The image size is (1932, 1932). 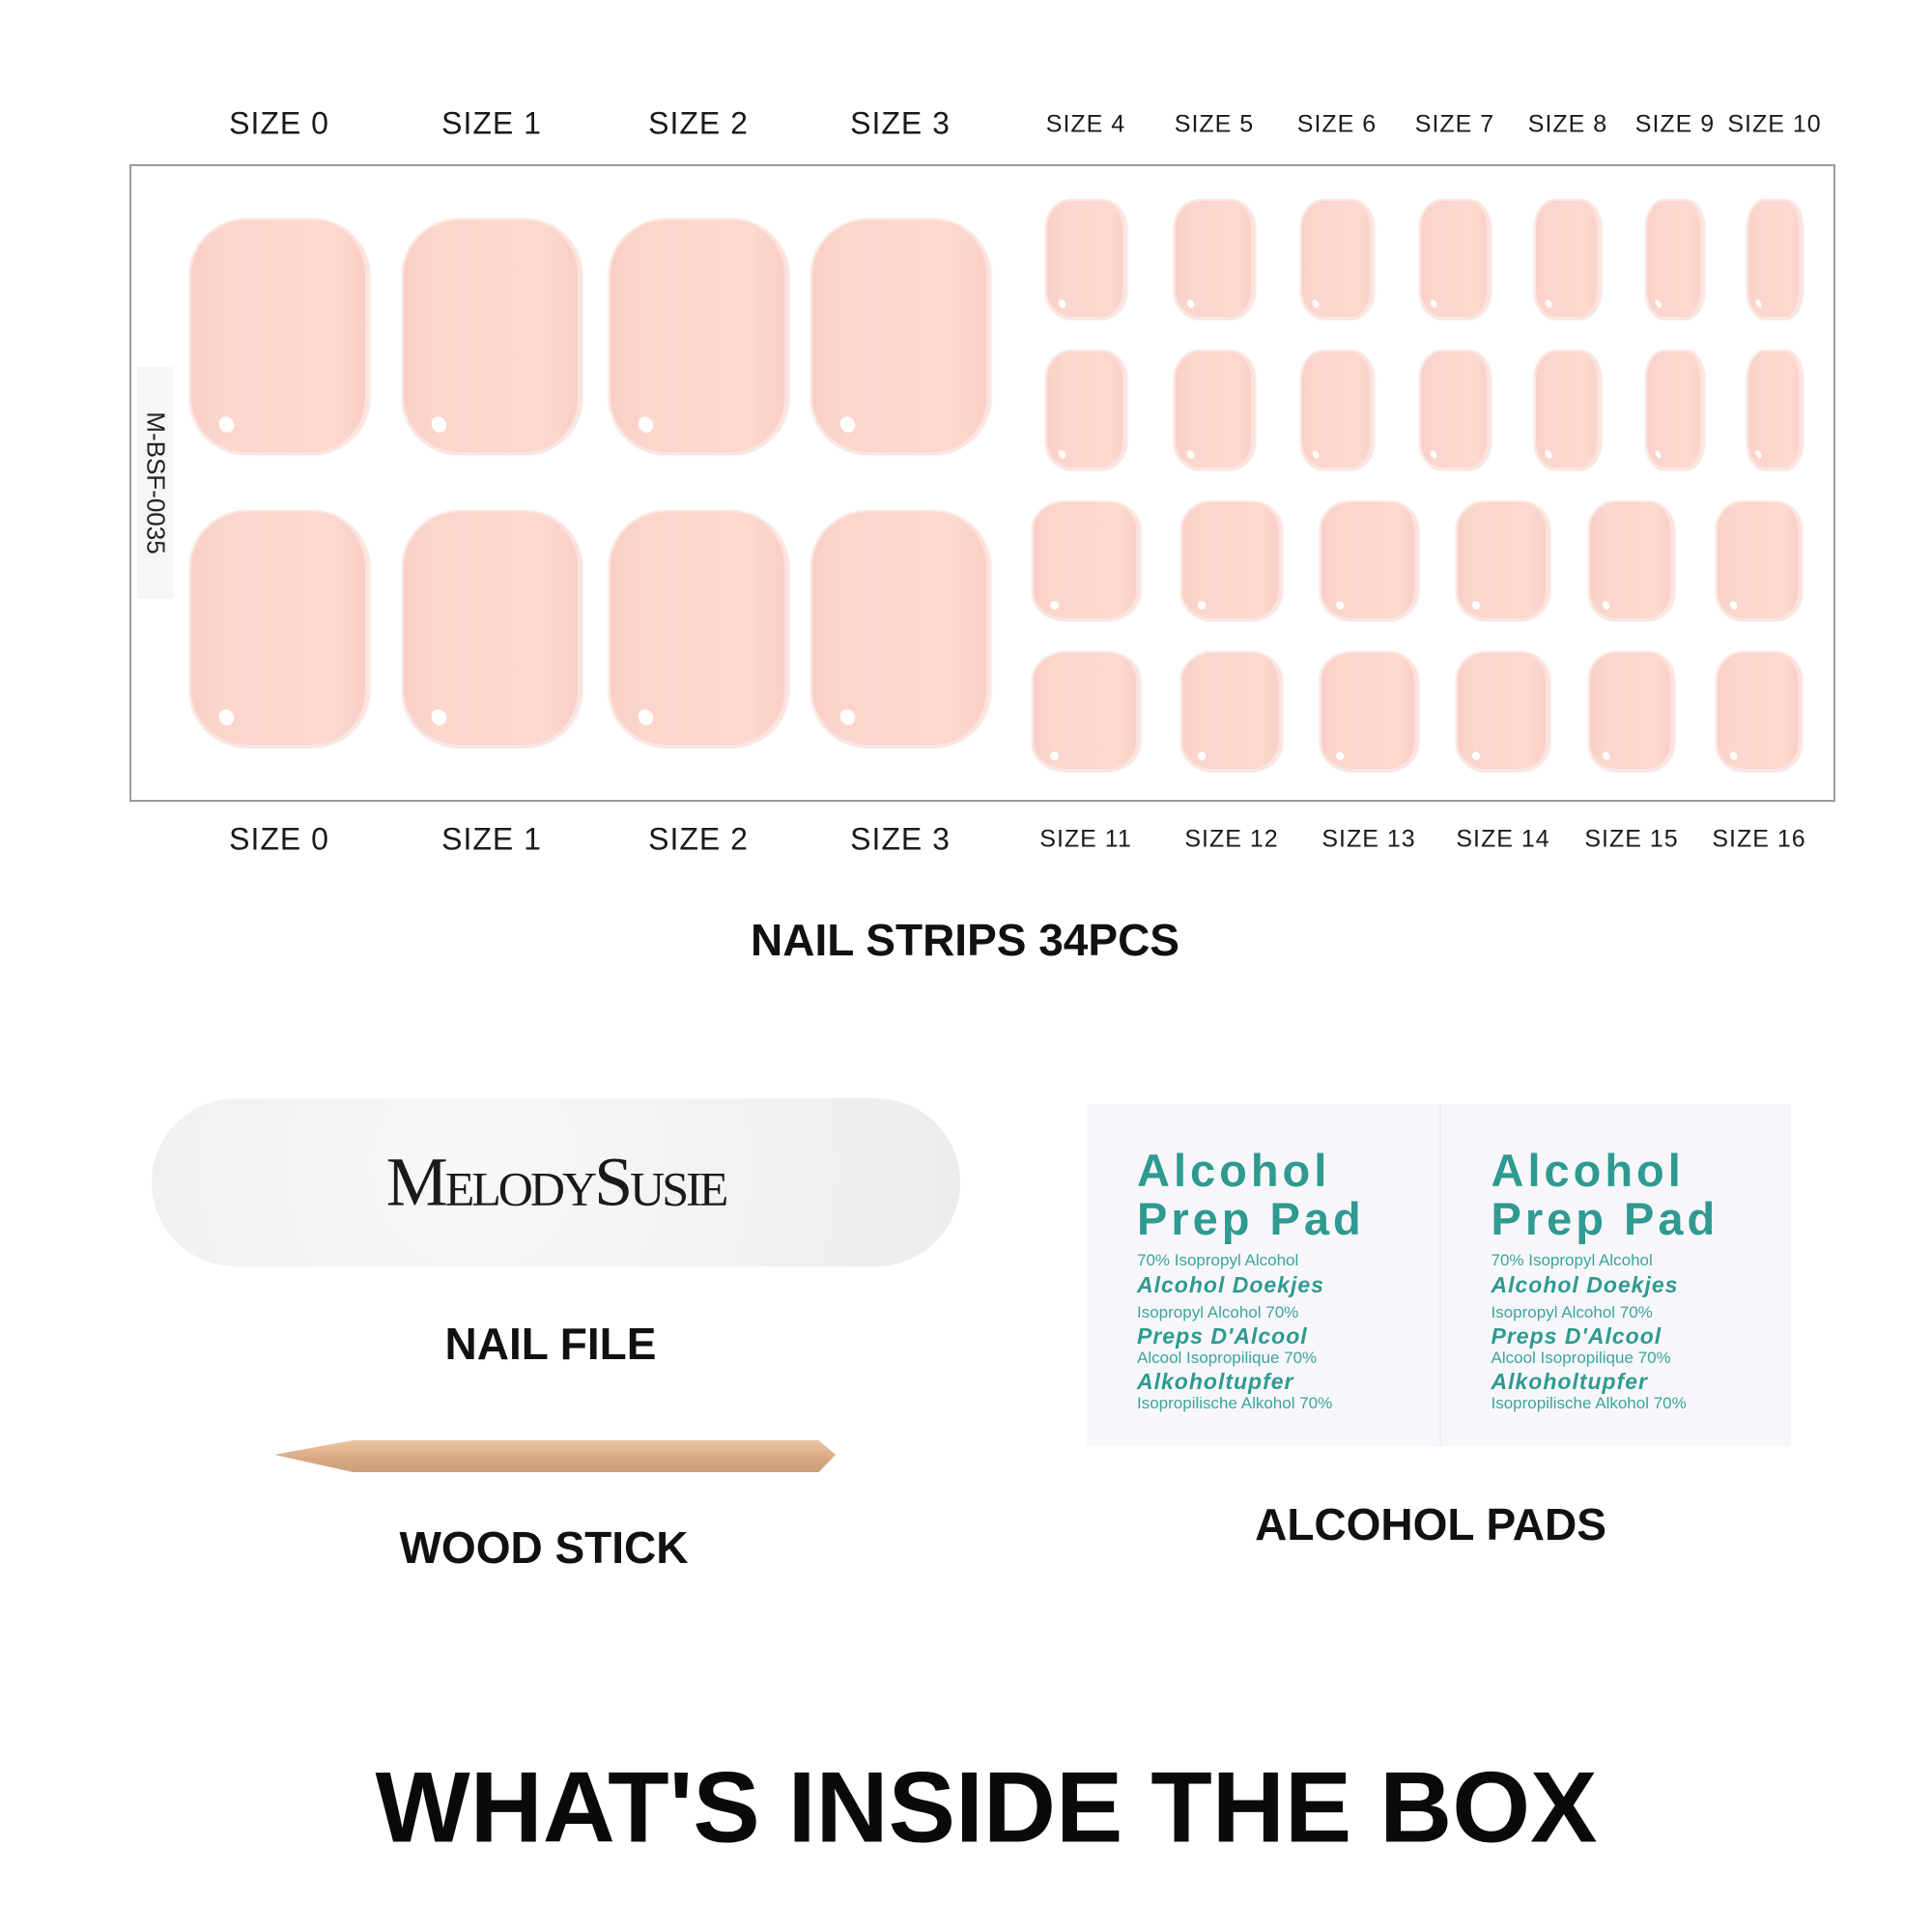 What do you see at coordinates (279, 123) in the screenshot?
I see `size-label-top: SIZE 0` at bounding box center [279, 123].